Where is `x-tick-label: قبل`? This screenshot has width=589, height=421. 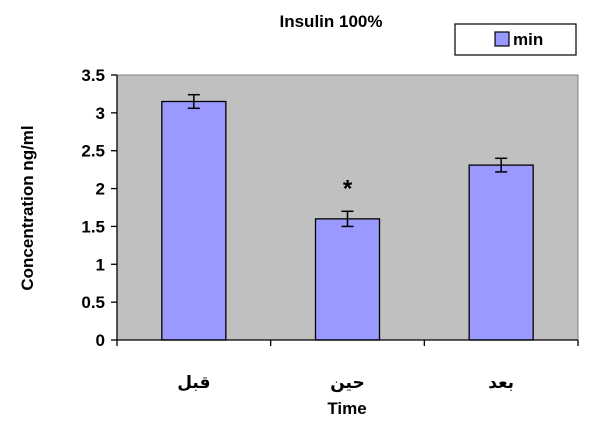 x-tick-label: قبل is located at coordinates (193, 383).